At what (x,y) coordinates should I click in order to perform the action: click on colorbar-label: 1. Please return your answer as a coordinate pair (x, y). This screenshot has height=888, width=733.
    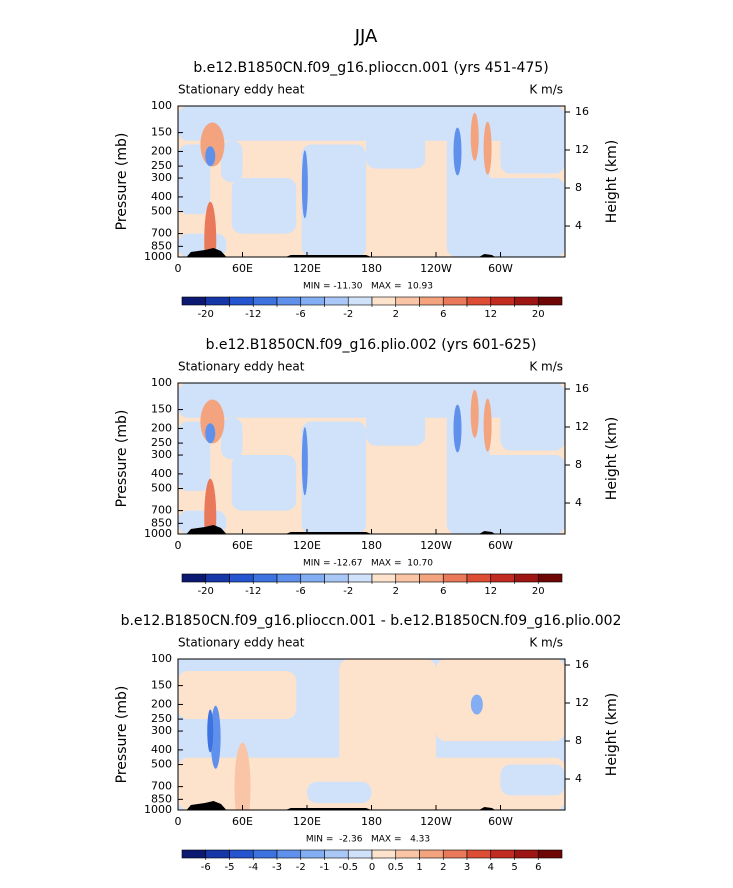
    Looking at the image, I should click on (419, 867).